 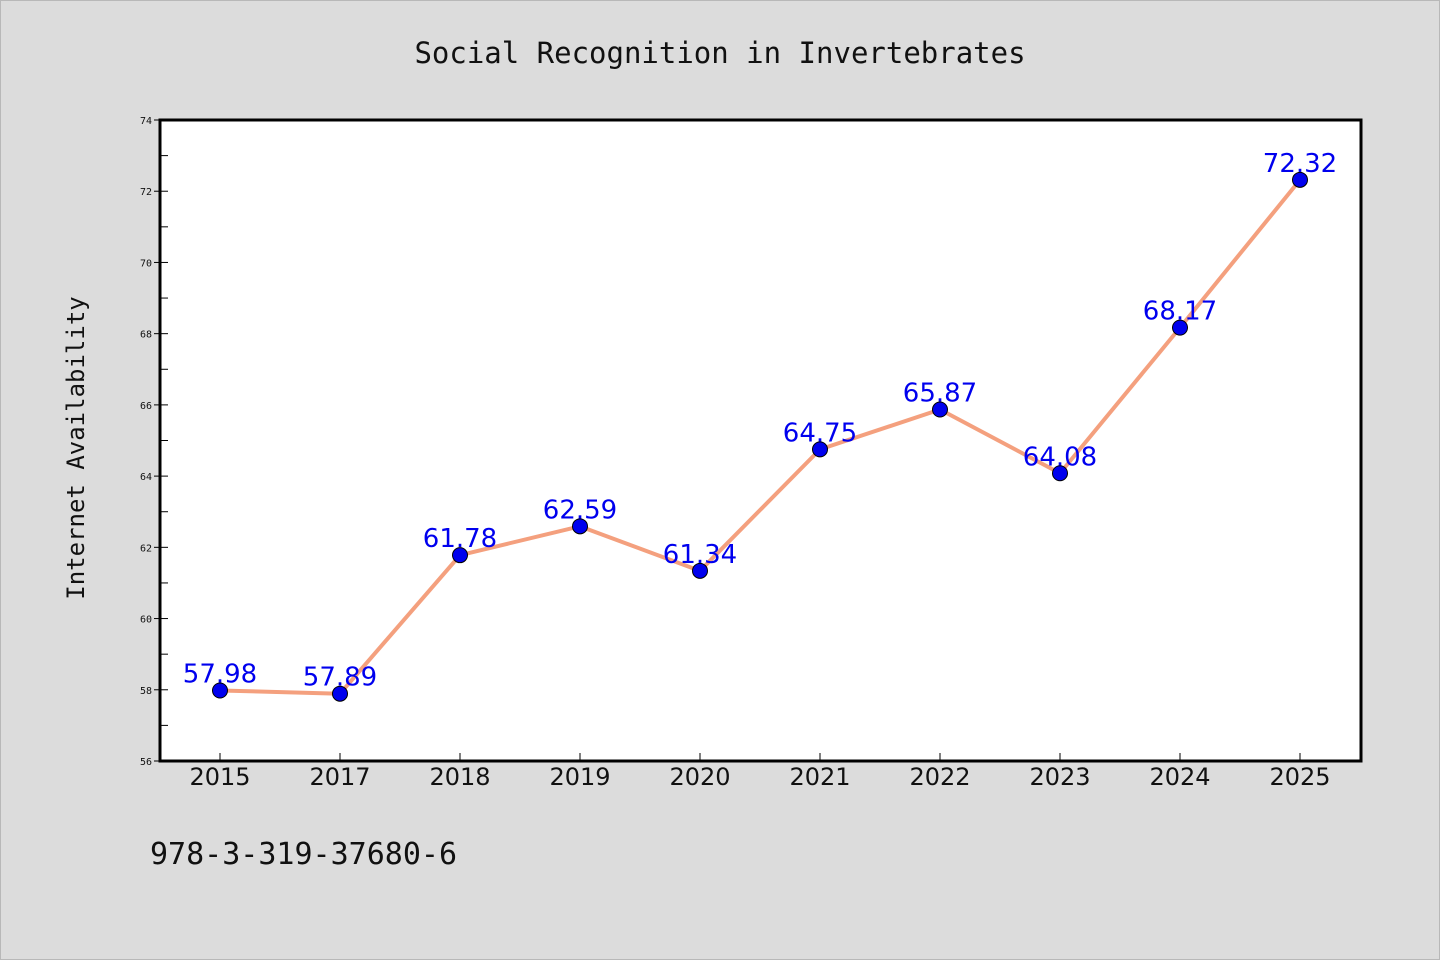 I want to click on data-label: 57.98, so click(x=220, y=674).